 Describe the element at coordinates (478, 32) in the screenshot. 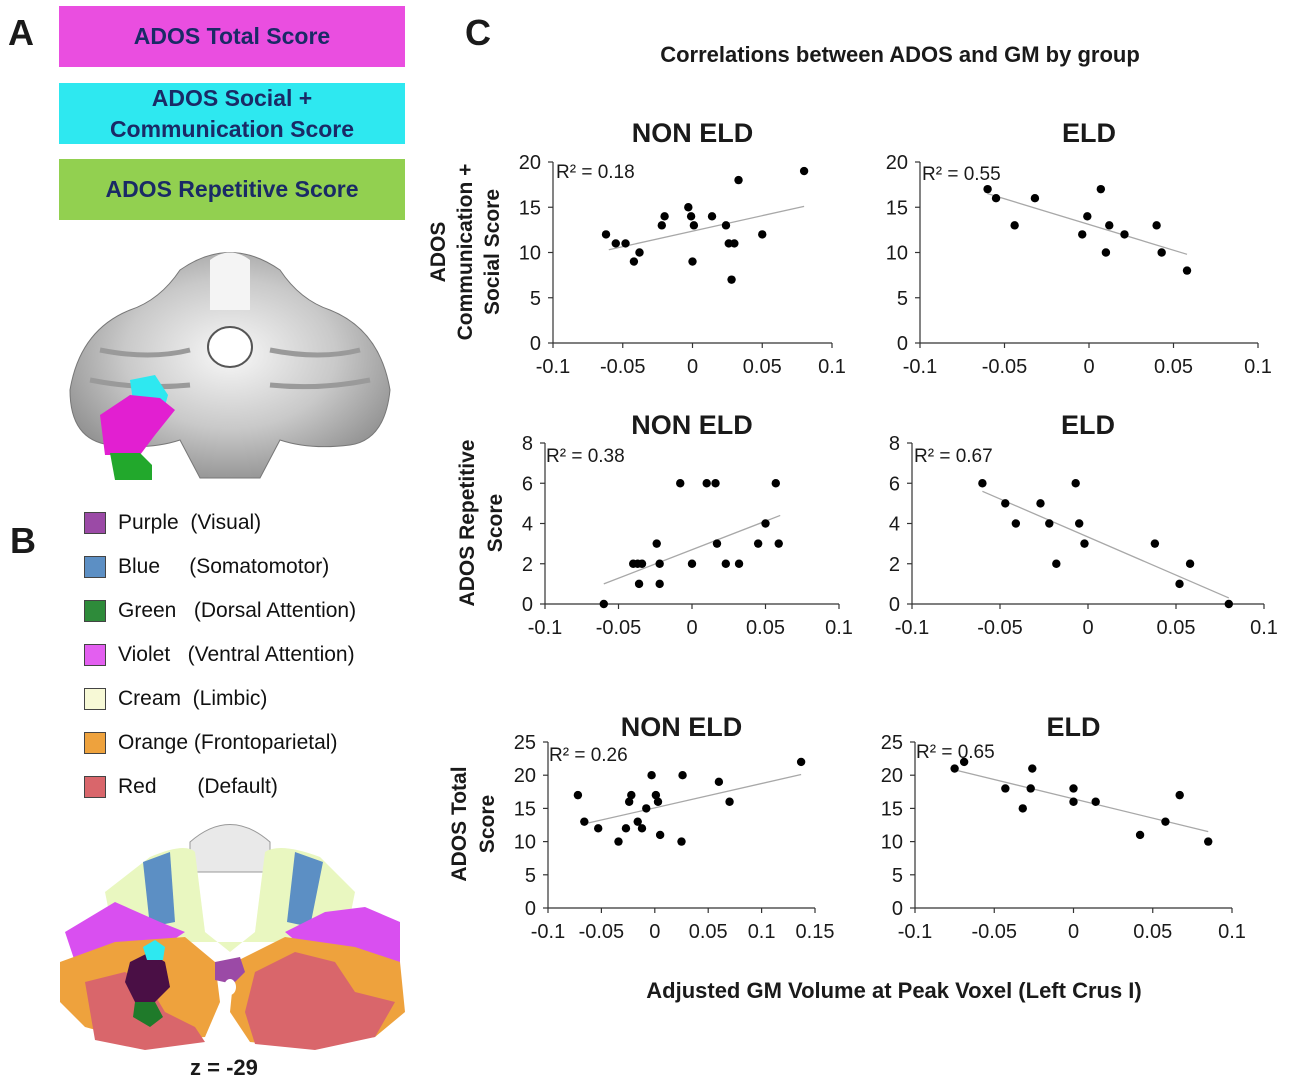

I see `panel-label-c: C` at that location.